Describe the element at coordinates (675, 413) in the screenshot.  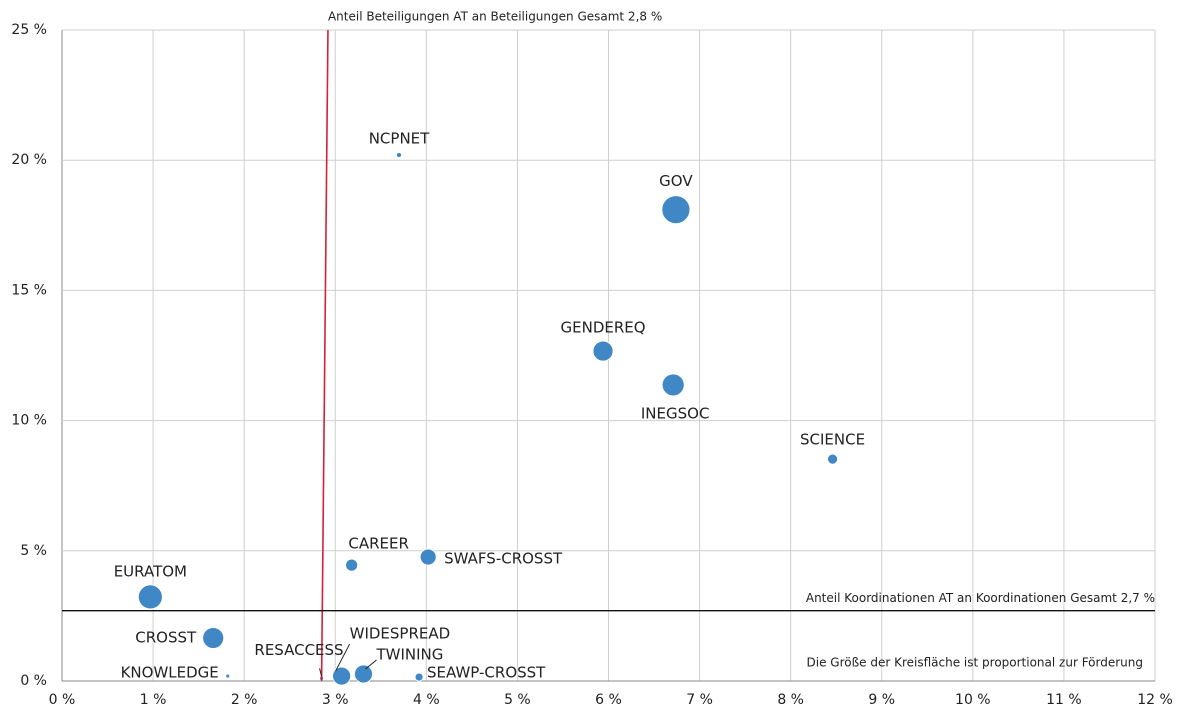
I see `point-label: INEGSOC` at that location.